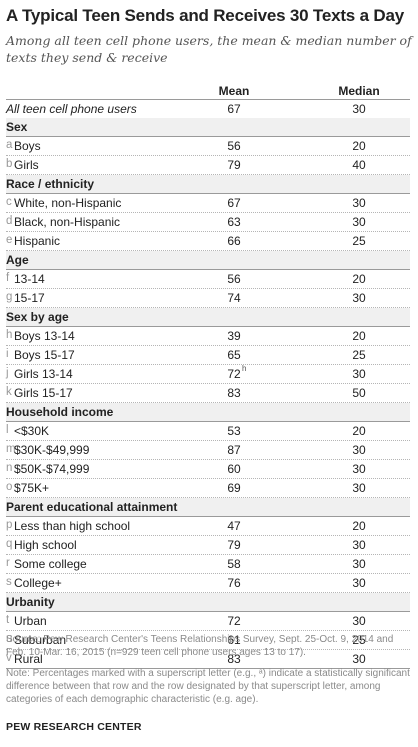 The image size is (418, 747). I want to click on table-section-header: Parent educational attainment, so click(208, 507).